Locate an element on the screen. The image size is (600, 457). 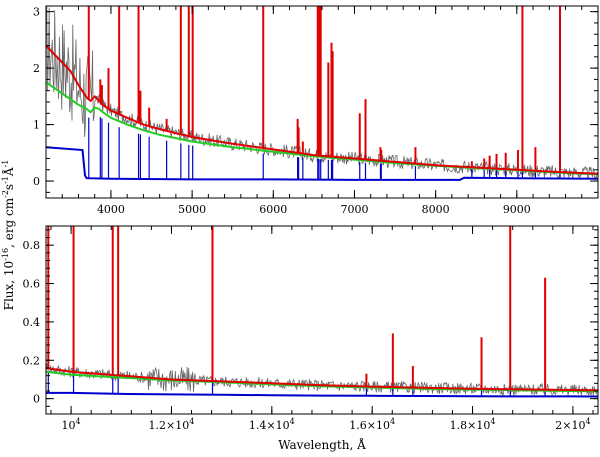
x-tick-label: 2×10⁴ is located at coordinates (572, 424).